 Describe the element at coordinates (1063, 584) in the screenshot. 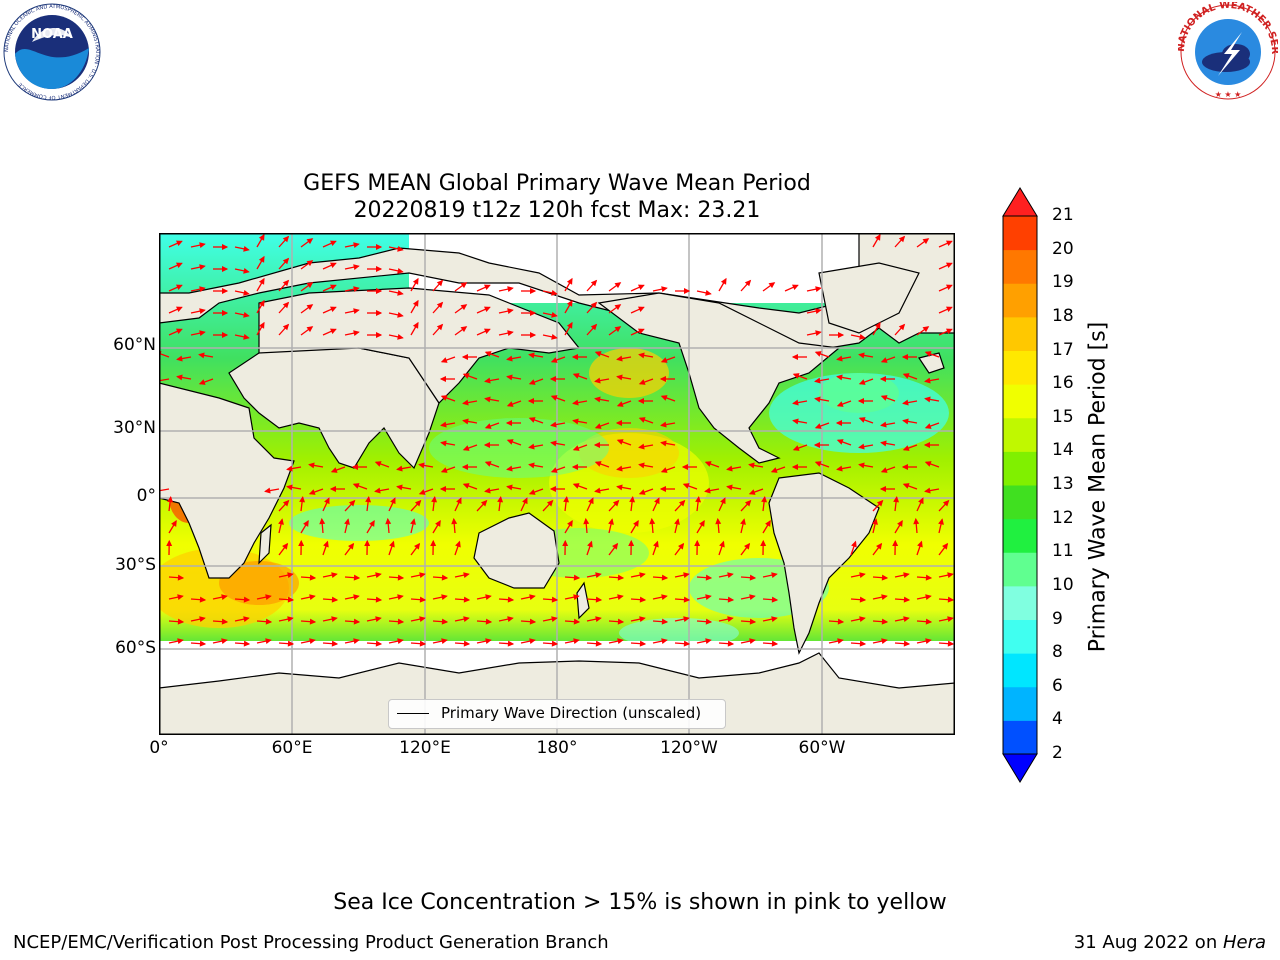

I see `colorbar-tick-label: 10` at that location.